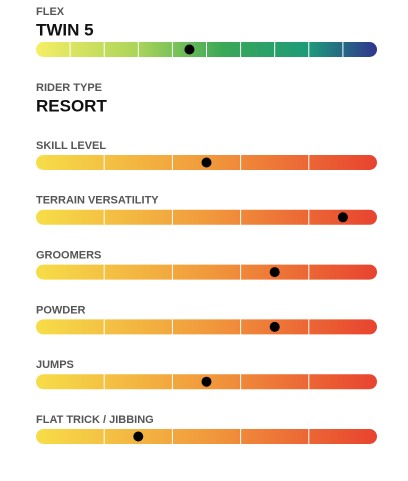 Image resolution: width=408 pixels, height=481 pixels. I want to click on rating-label: FLAT TRICK / JIBBING, so click(95, 420).